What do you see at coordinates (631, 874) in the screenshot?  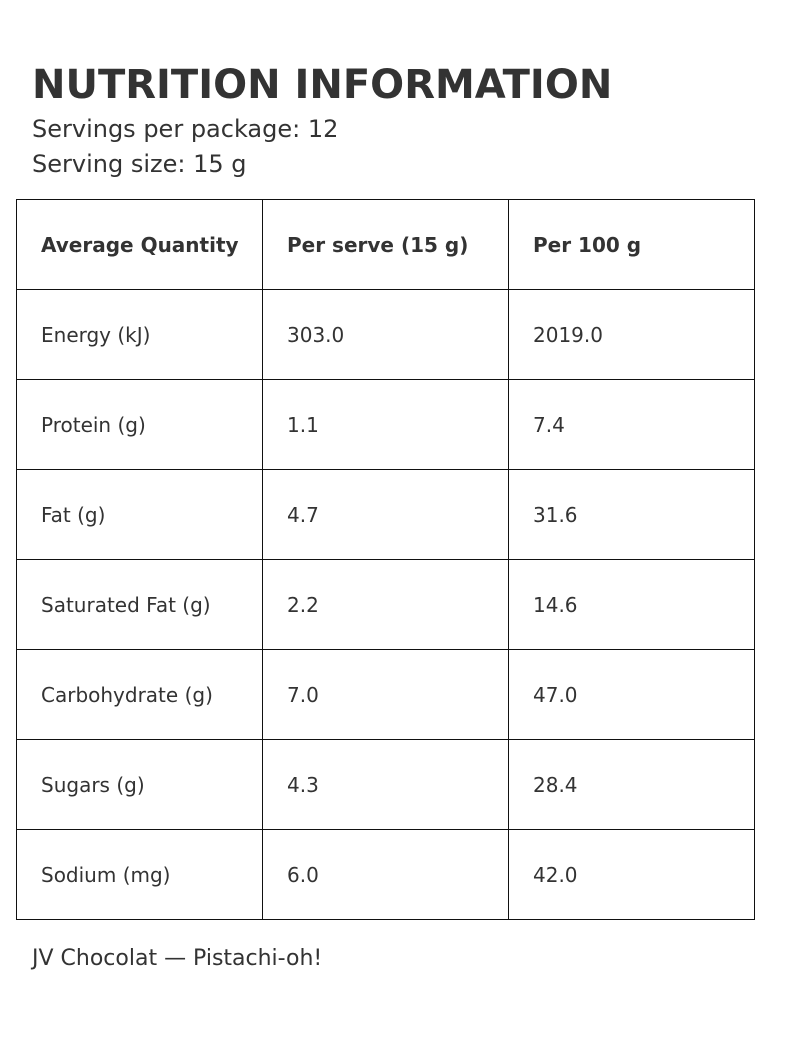 I see `table-cell: 42.0` at bounding box center [631, 874].